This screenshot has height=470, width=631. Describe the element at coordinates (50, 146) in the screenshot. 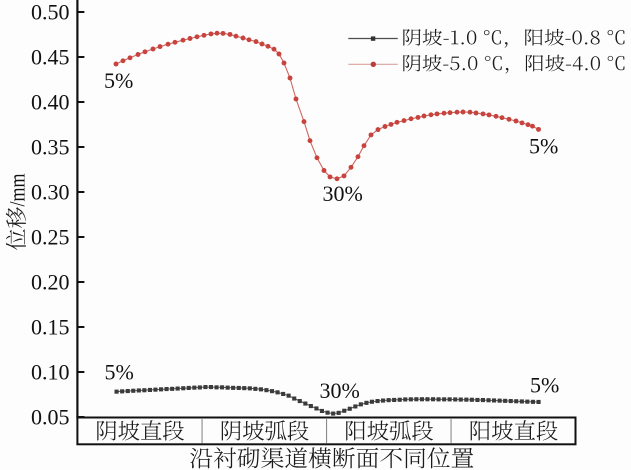

I see `svg-text: 0.35` at that location.